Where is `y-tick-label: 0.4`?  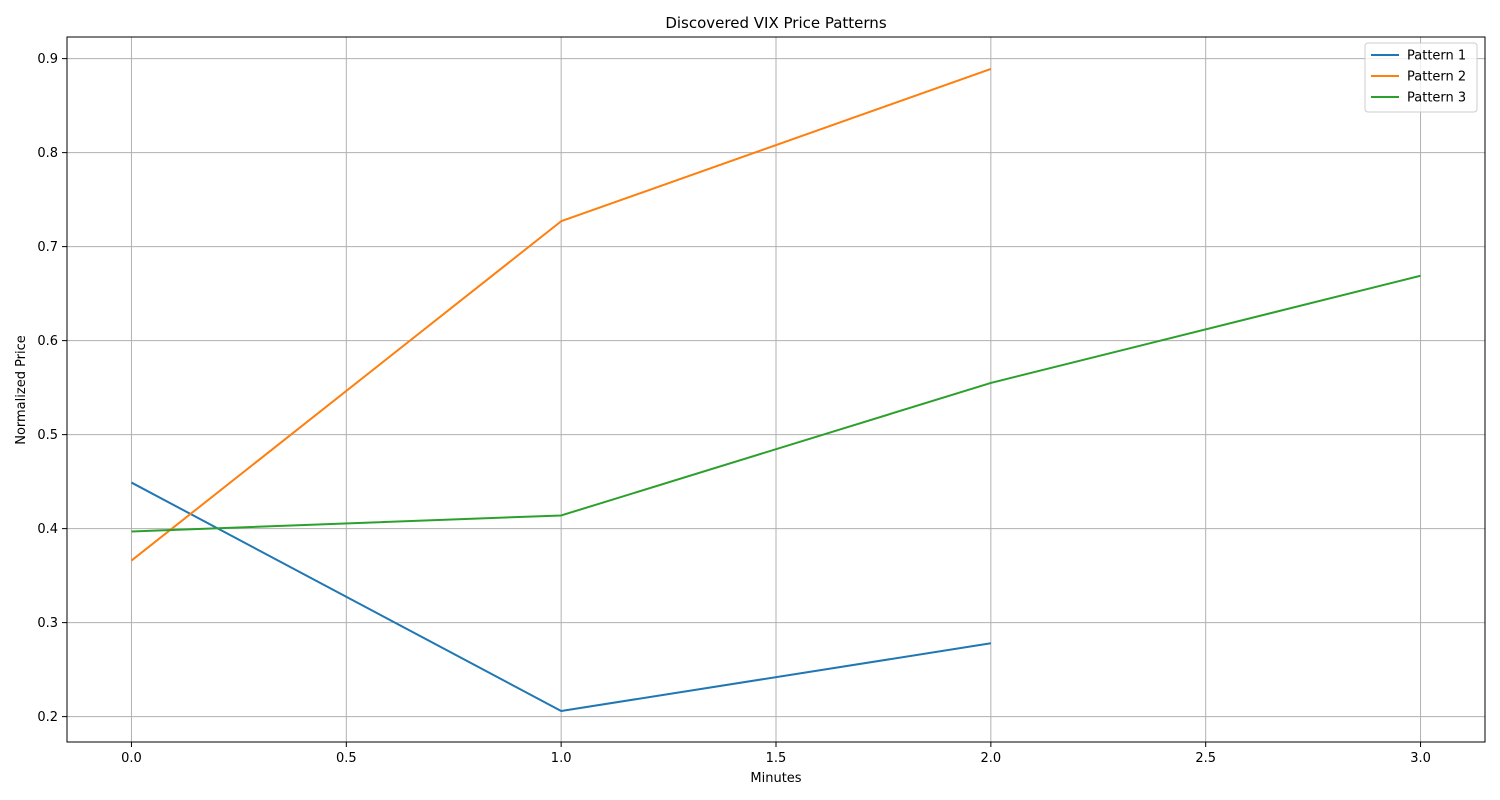 y-tick-label: 0.4 is located at coordinates (47, 529).